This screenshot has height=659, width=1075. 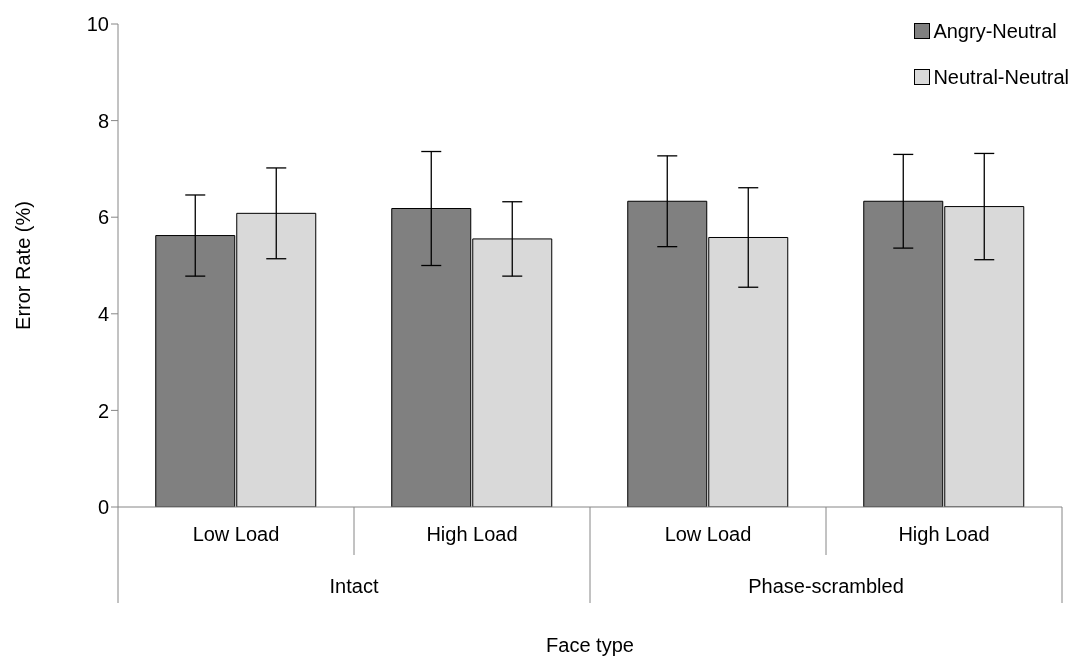 What do you see at coordinates (97, 24) in the screenshot?
I see `y-tick-label: 10` at bounding box center [97, 24].